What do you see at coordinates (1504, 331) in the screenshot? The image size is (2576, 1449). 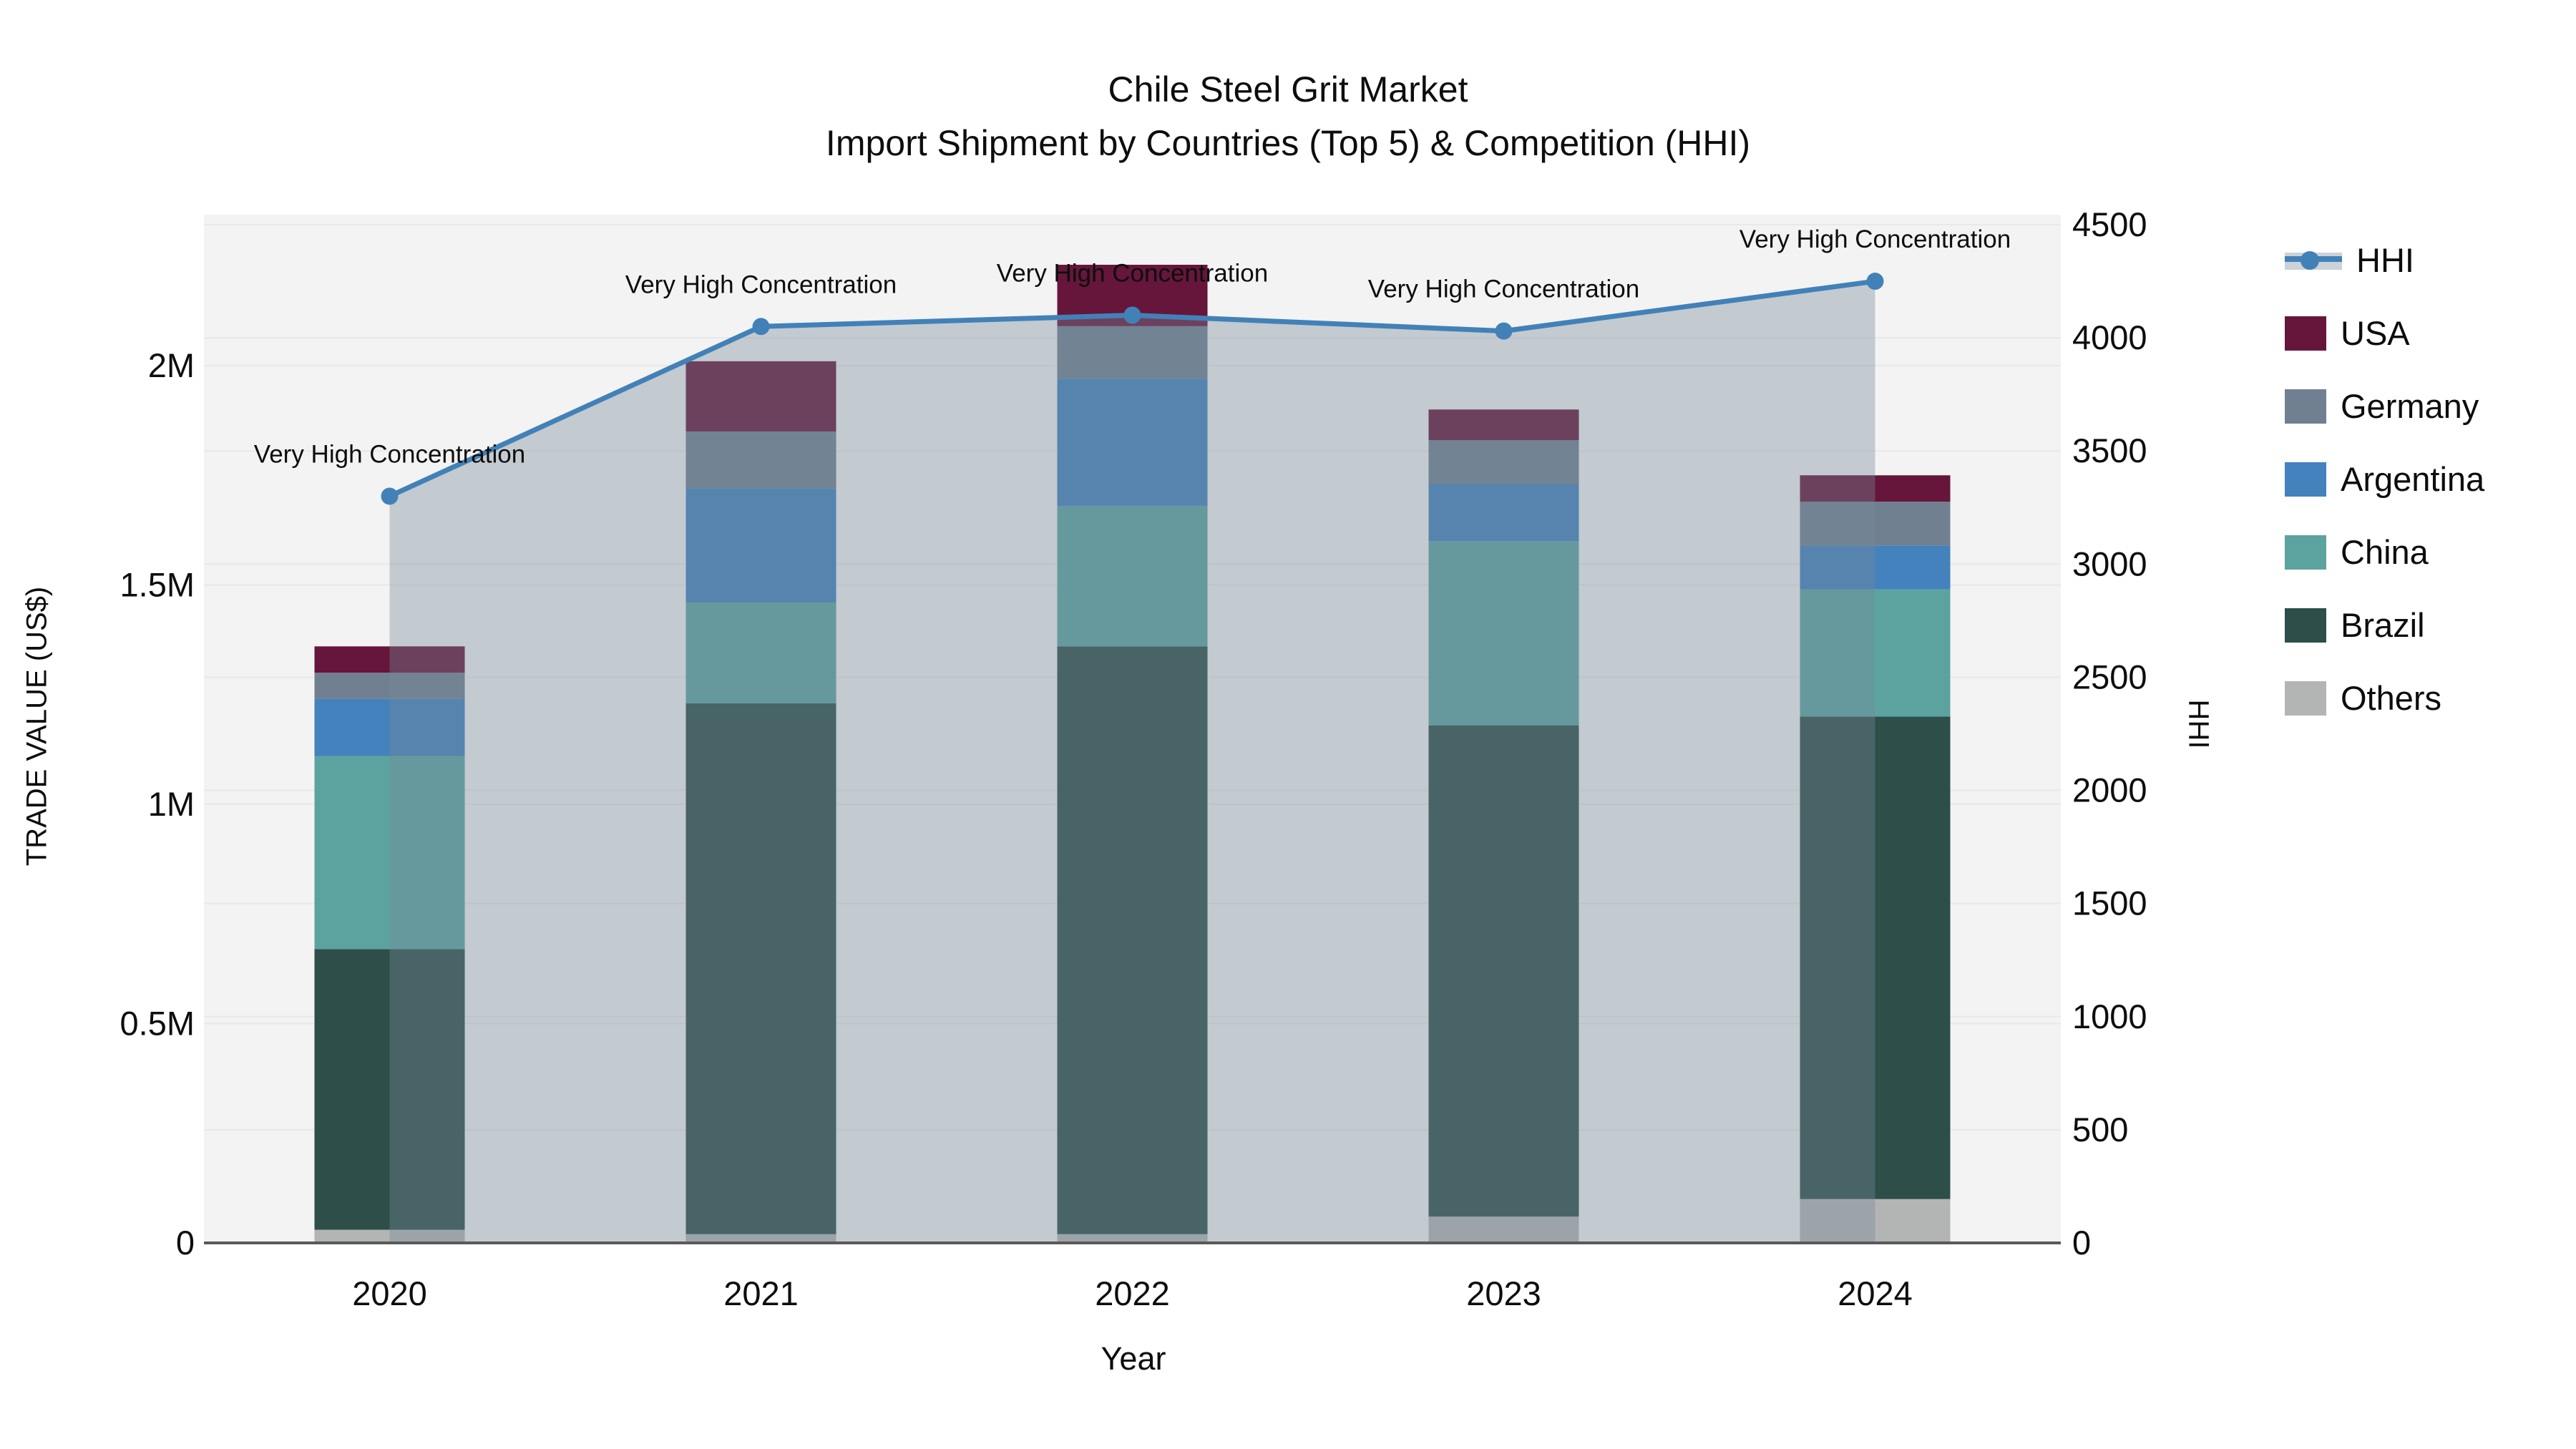 I see `hhi-marker-2023` at bounding box center [1504, 331].